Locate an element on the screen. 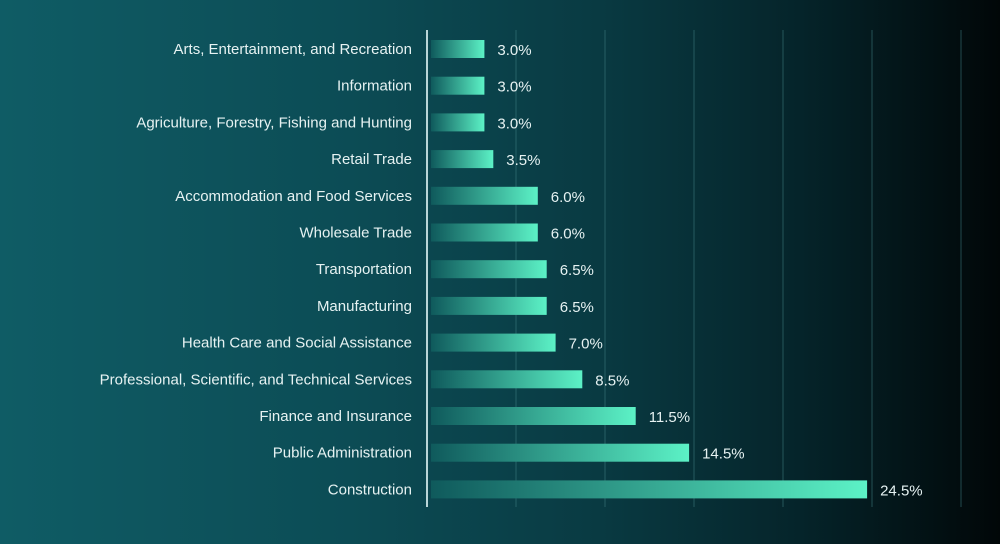  value-label: 3.5% is located at coordinates (523, 160).